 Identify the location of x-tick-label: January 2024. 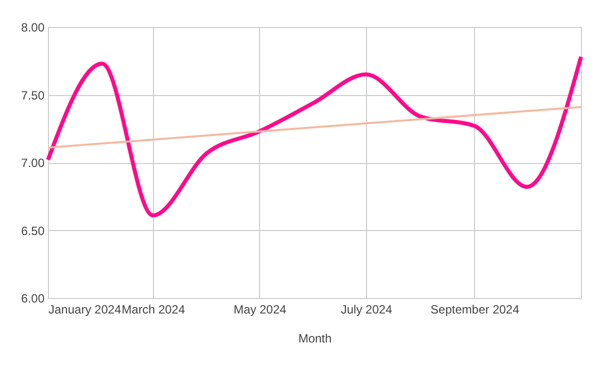
(85, 309).